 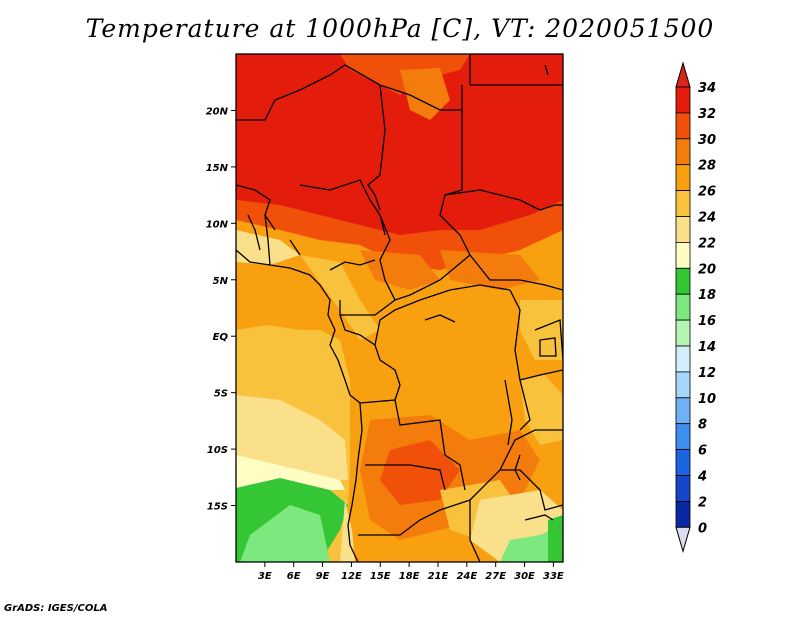 I want to click on y-tick-label: 15N, so click(x=217, y=168).